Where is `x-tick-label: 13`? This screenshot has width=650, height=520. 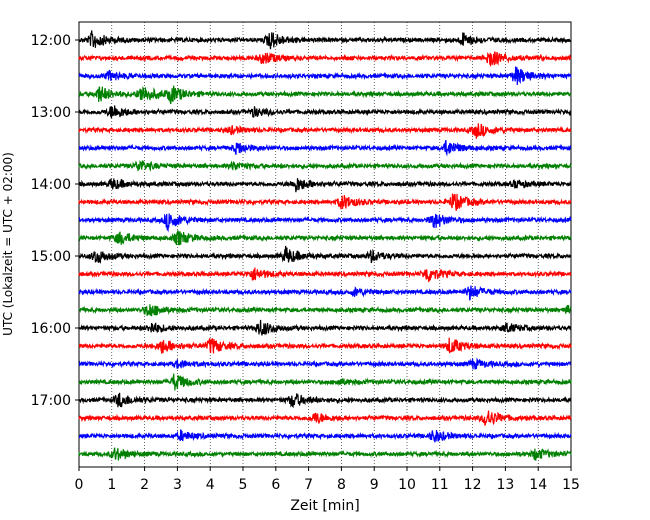 x-tick-label: 13 is located at coordinates (505, 485).